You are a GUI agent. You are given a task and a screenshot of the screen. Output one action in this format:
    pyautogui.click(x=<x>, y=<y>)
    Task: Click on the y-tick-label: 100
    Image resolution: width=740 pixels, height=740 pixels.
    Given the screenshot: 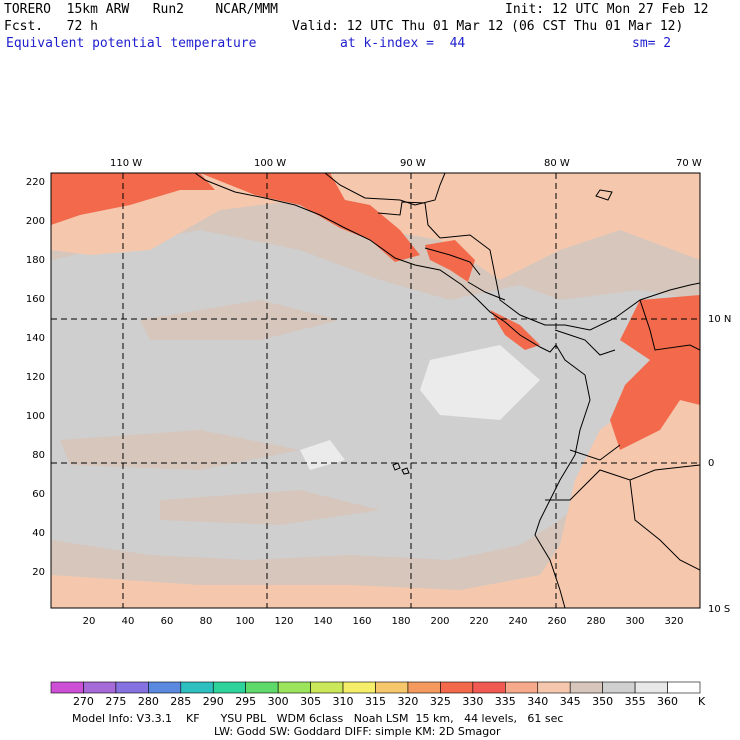 What is the action you would take?
    pyautogui.click(x=35, y=416)
    